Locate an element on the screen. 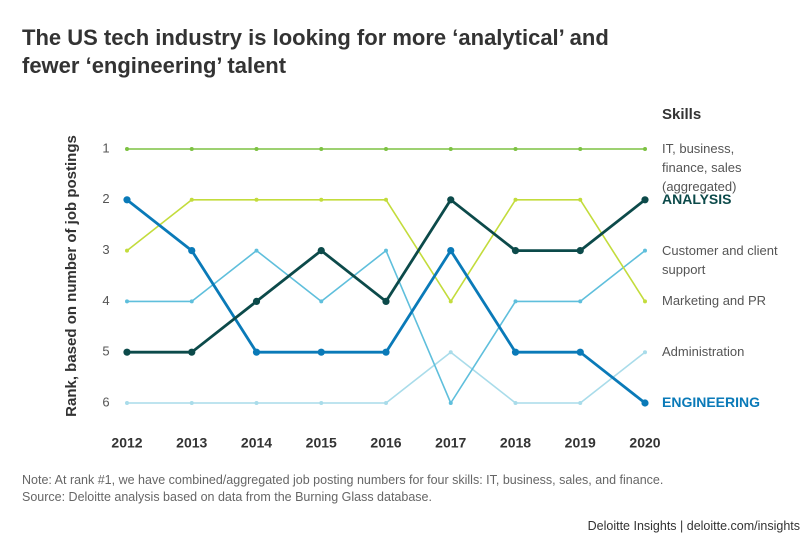  x-tick-label: 2015 is located at coordinates (321, 443).